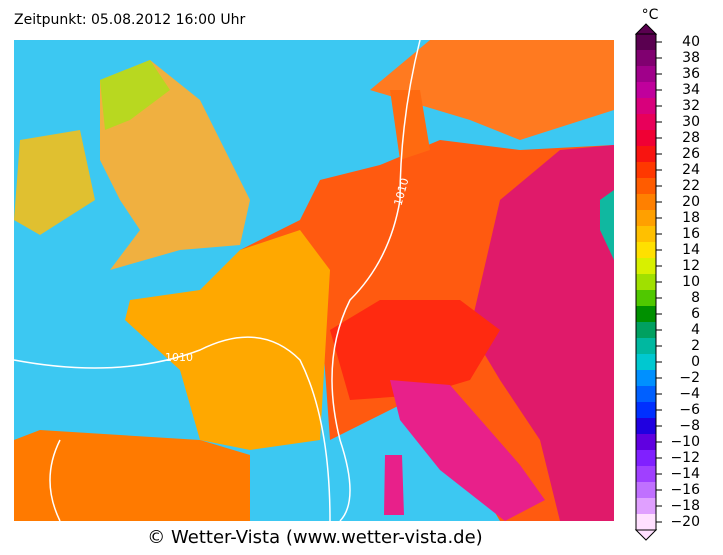 The width and height of the screenshot is (723, 555). What do you see at coordinates (691, 106) in the screenshot?
I see `colorbar-label: 32` at bounding box center [691, 106].